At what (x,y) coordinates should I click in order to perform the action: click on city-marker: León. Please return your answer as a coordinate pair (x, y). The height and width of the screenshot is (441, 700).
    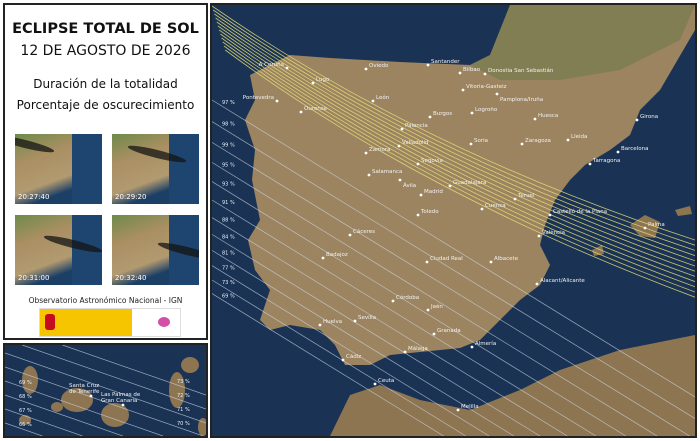
    Looking at the image, I should click on (380, 98).